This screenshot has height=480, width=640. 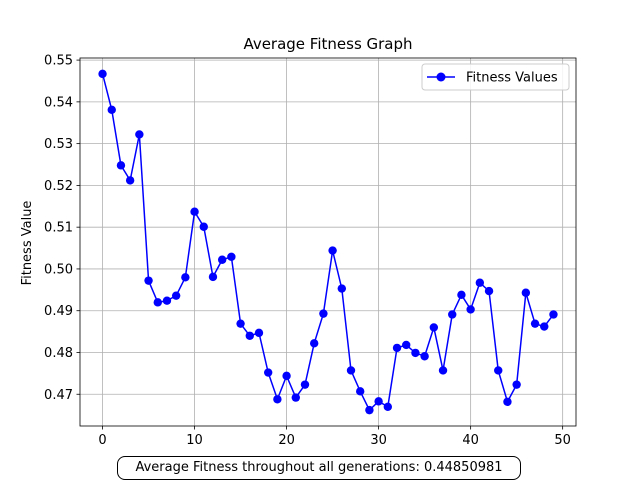 I want to click on legend-box, so click(x=495, y=77).